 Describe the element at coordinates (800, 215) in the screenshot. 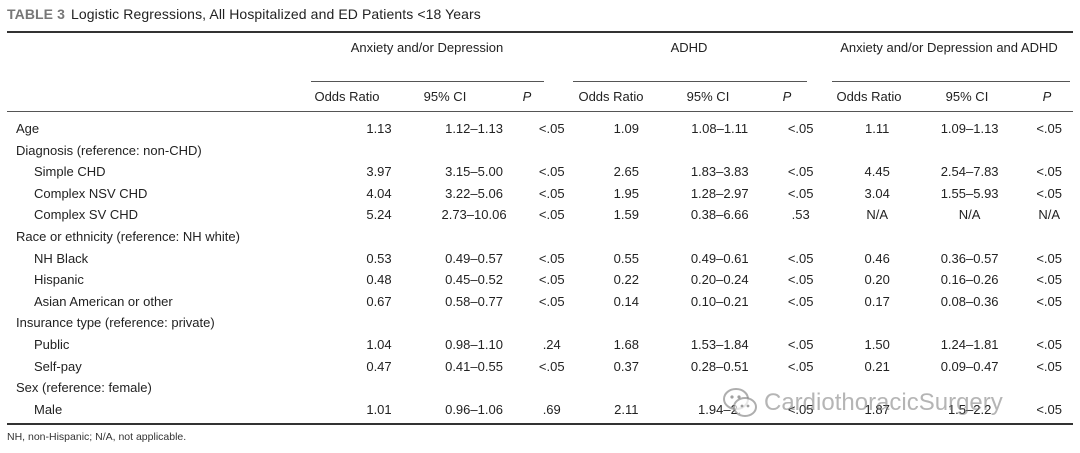

I see `cell-p-value: .53` at that location.